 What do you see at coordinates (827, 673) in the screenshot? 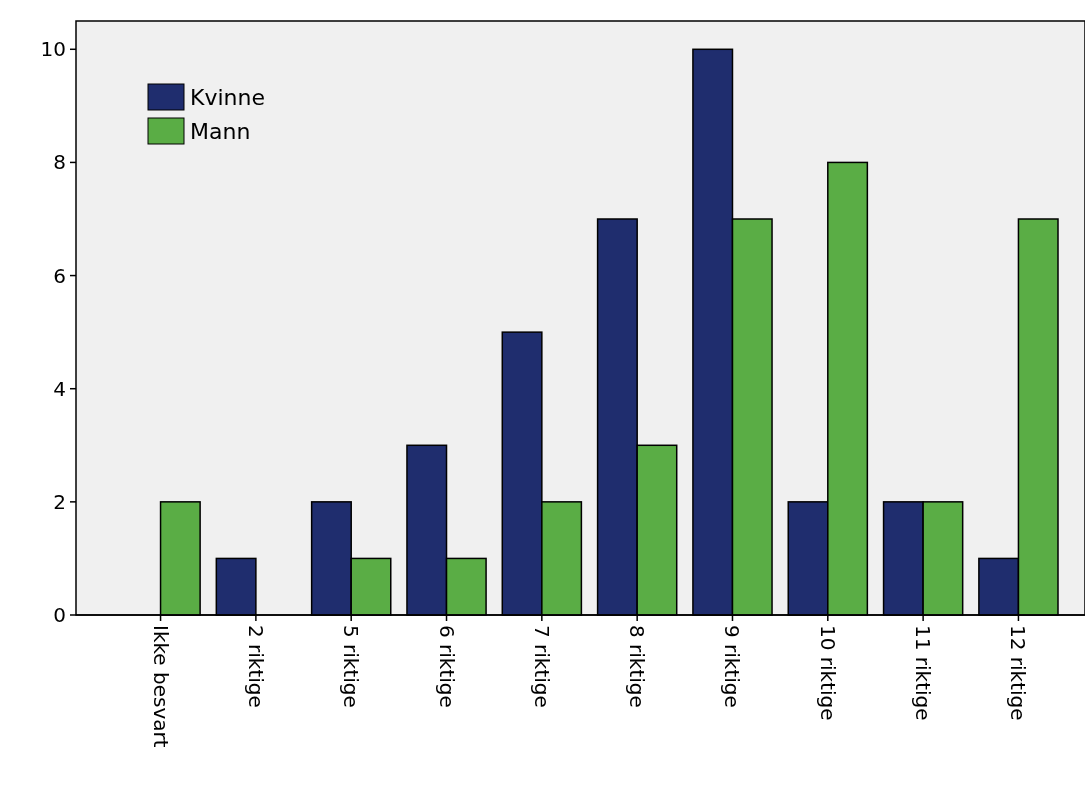
I see `x-tick-label: 10 riktige` at bounding box center [827, 673].